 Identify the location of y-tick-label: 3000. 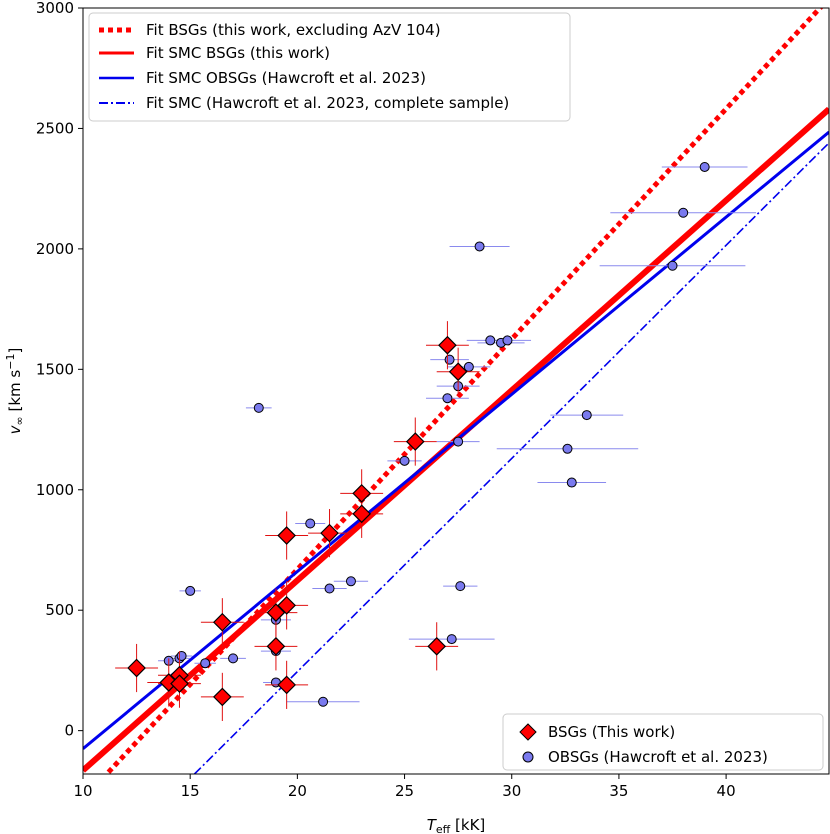
(55, 8).